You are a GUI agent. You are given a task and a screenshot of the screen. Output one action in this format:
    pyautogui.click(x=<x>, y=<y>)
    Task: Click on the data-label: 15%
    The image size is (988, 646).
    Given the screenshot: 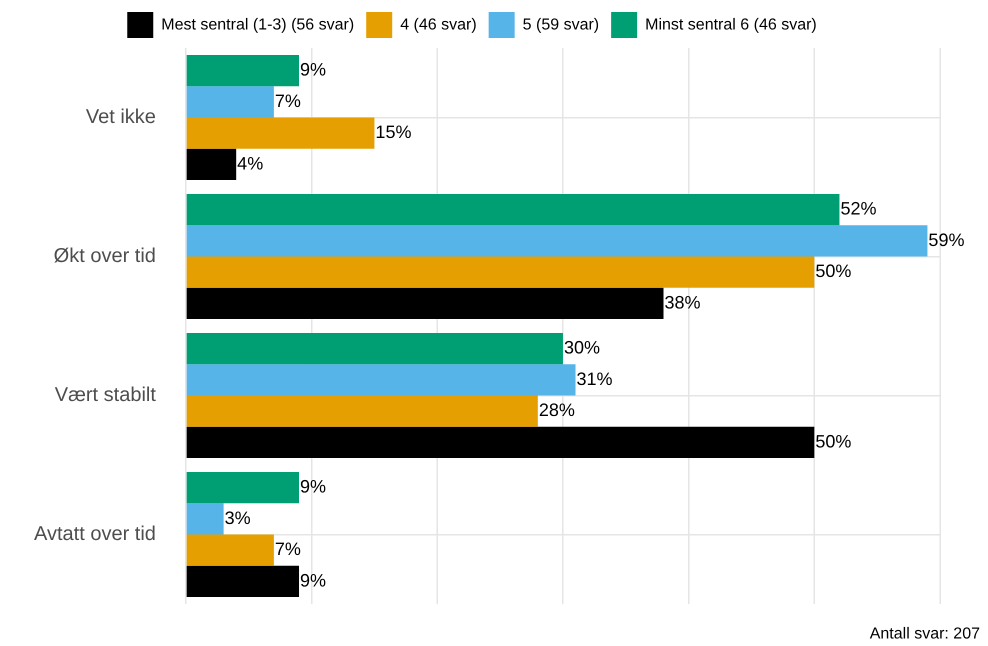 What is the action you would take?
    pyautogui.click(x=393, y=132)
    